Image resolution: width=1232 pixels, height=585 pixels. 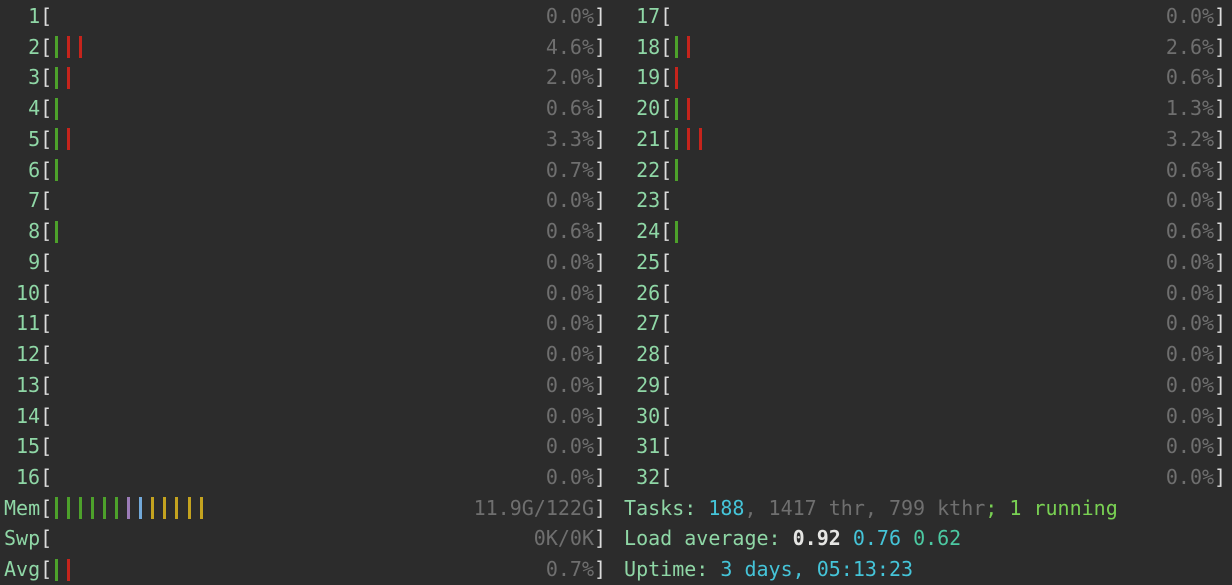 I want to click on memory-usage-bar-blue, so click(x=142, y=508).